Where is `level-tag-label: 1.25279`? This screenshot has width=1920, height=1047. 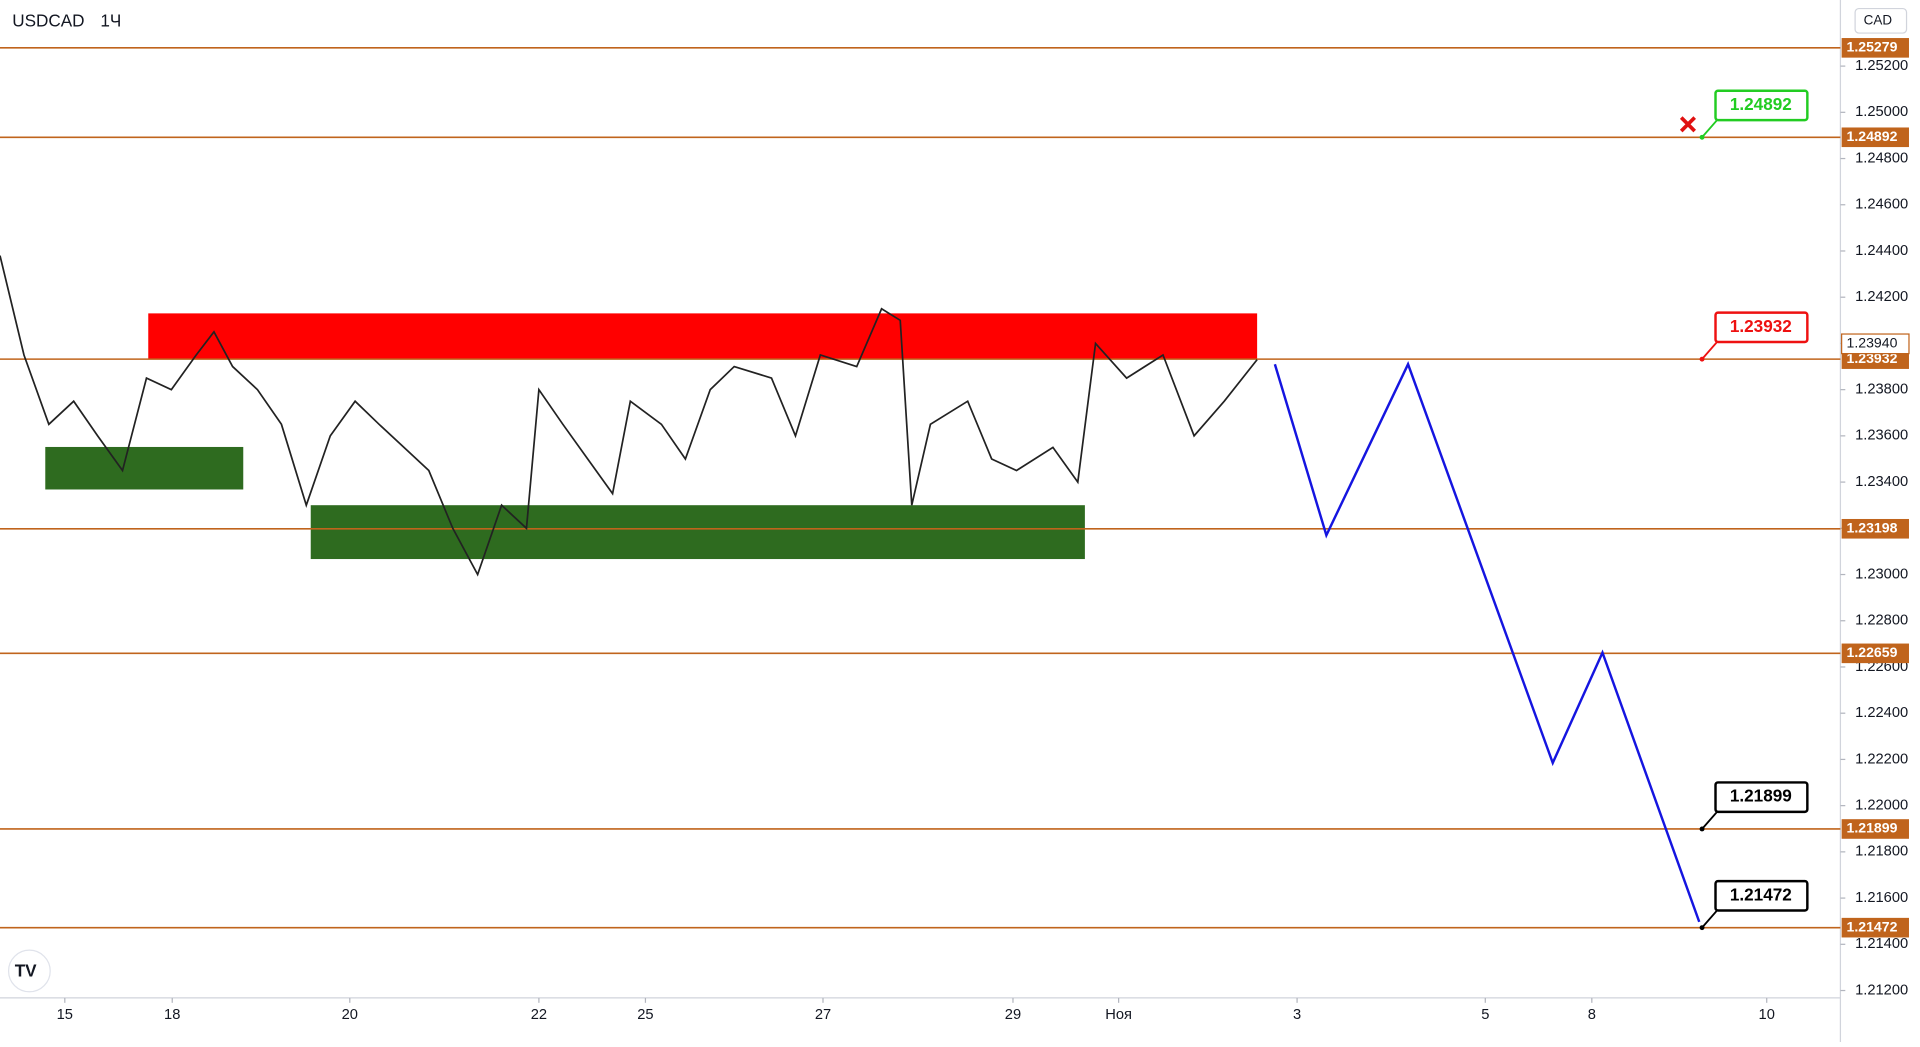
level-tag-label: 1.25279 is located at coordinates (1872, 47).